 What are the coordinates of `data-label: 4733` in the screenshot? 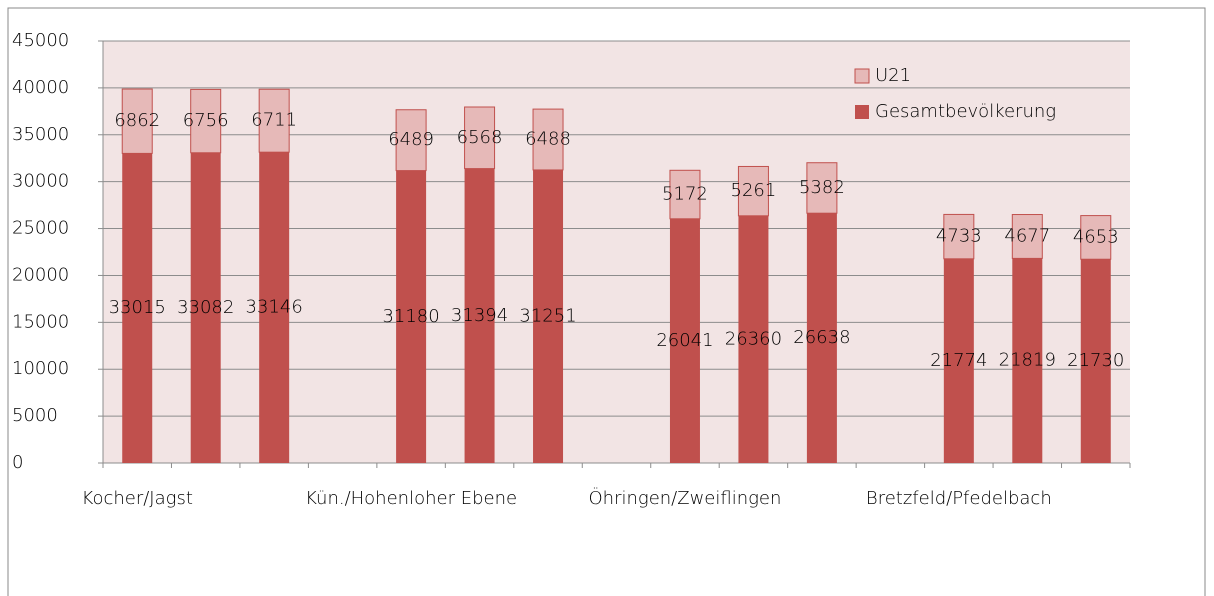 It's located at (959, 236).